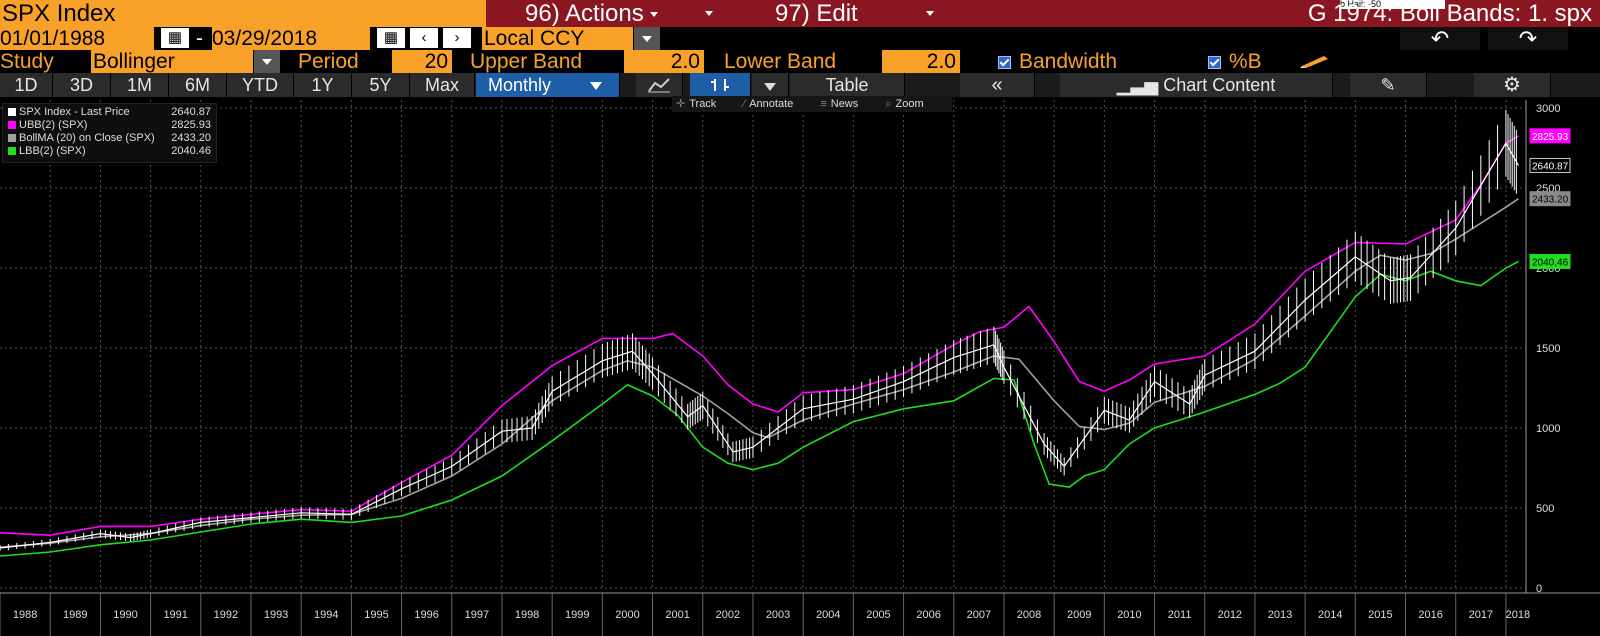 This screenshot has height=636, width=1600. Describe the element at coordinates (1219, 85) in the screenshot. I see `chart-content-label: Chart Content` at that location.